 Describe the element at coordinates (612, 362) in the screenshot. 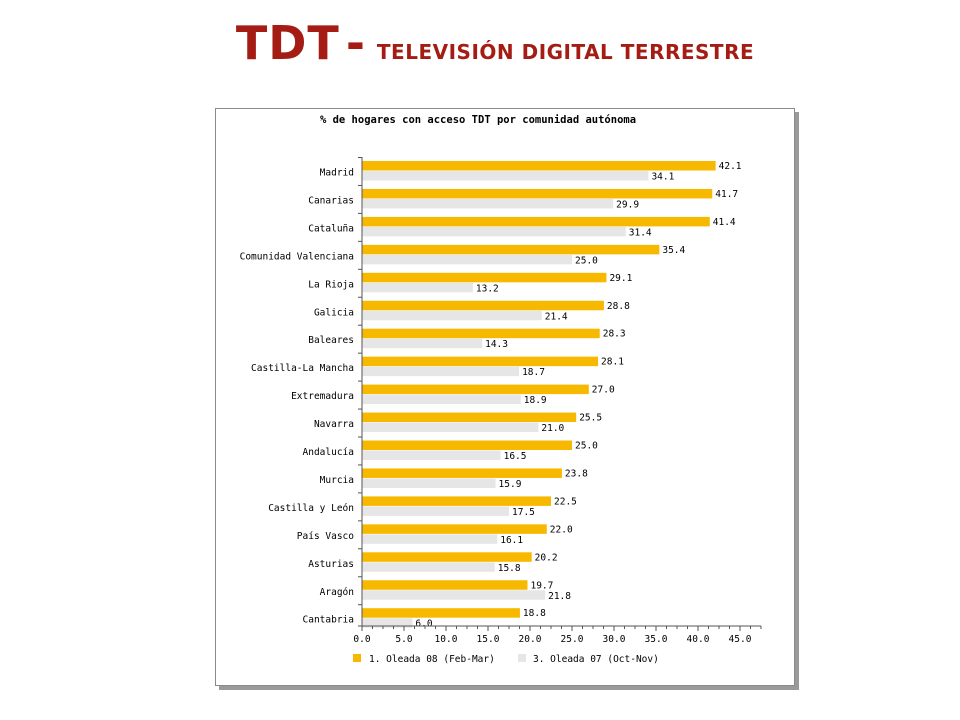

I see `data-label-8-series-1: 28.1` at that location.